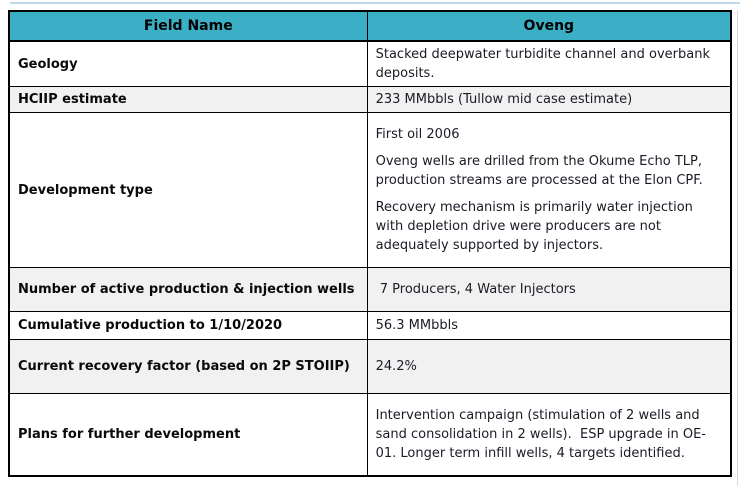 The width and height of the screenshot is (740, 490). Describe the element at coordinates (188, 26) in the screenshot. I see `column-header-field-name: Field Name` at that location.